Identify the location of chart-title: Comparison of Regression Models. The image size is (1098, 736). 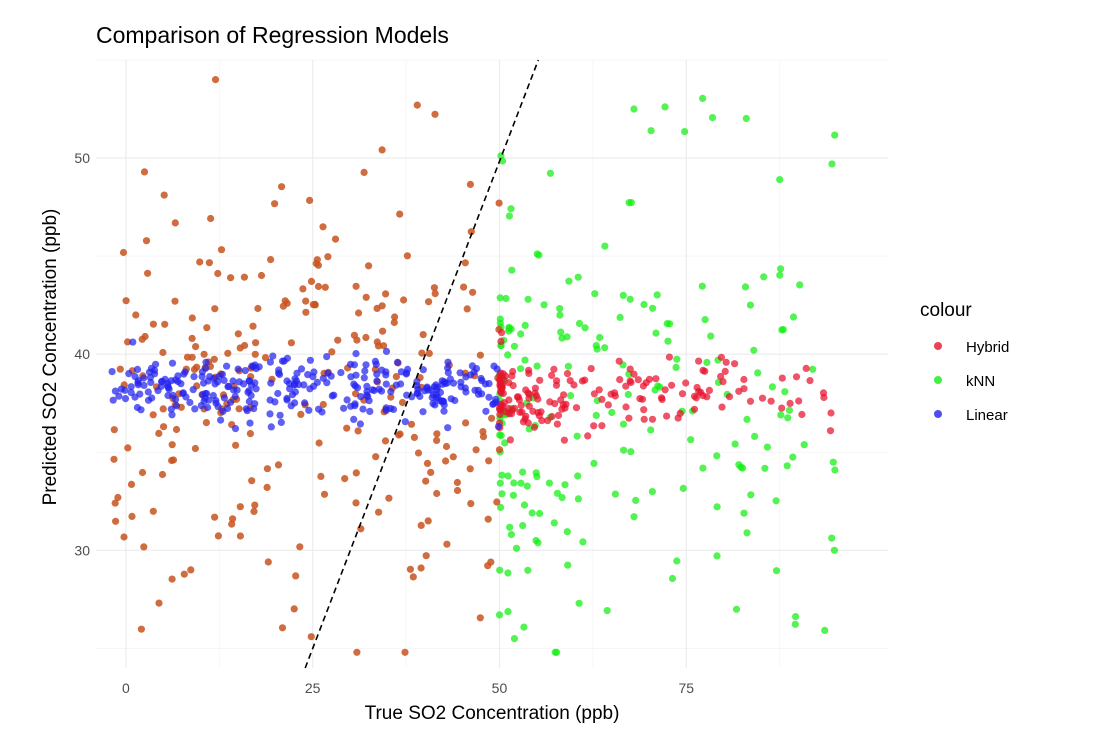
(272, 35).